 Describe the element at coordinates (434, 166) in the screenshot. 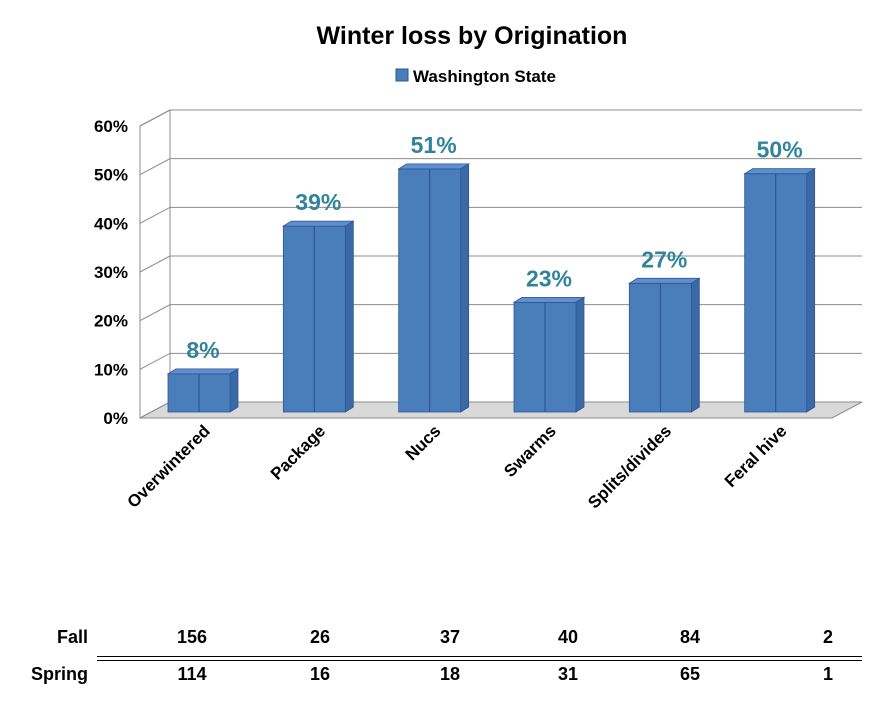

I see `bar-nucs-top` at that location.